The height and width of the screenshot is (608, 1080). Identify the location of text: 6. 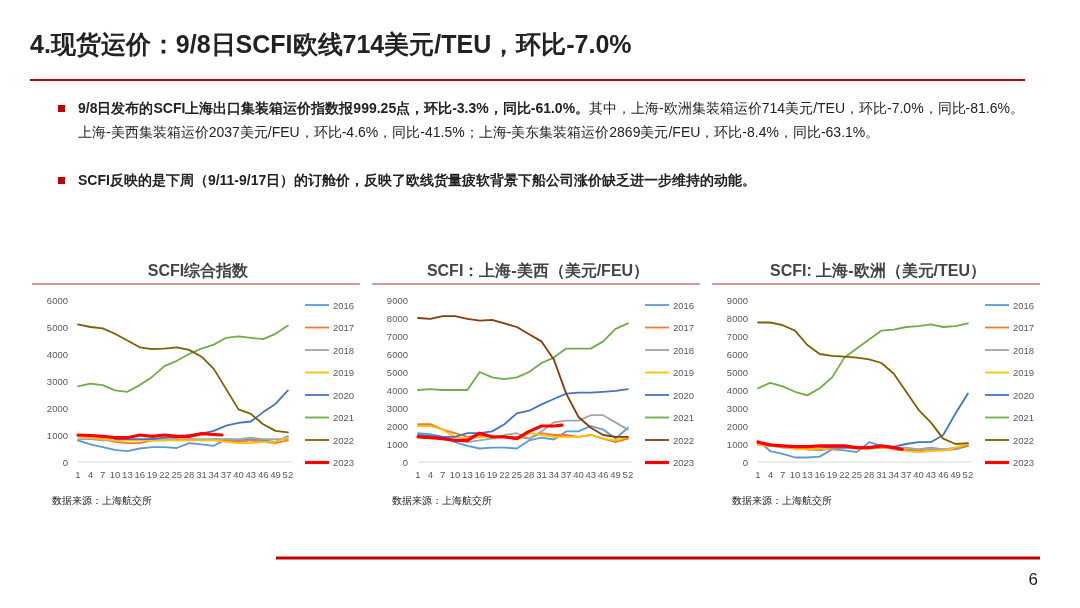
(1033, 580).